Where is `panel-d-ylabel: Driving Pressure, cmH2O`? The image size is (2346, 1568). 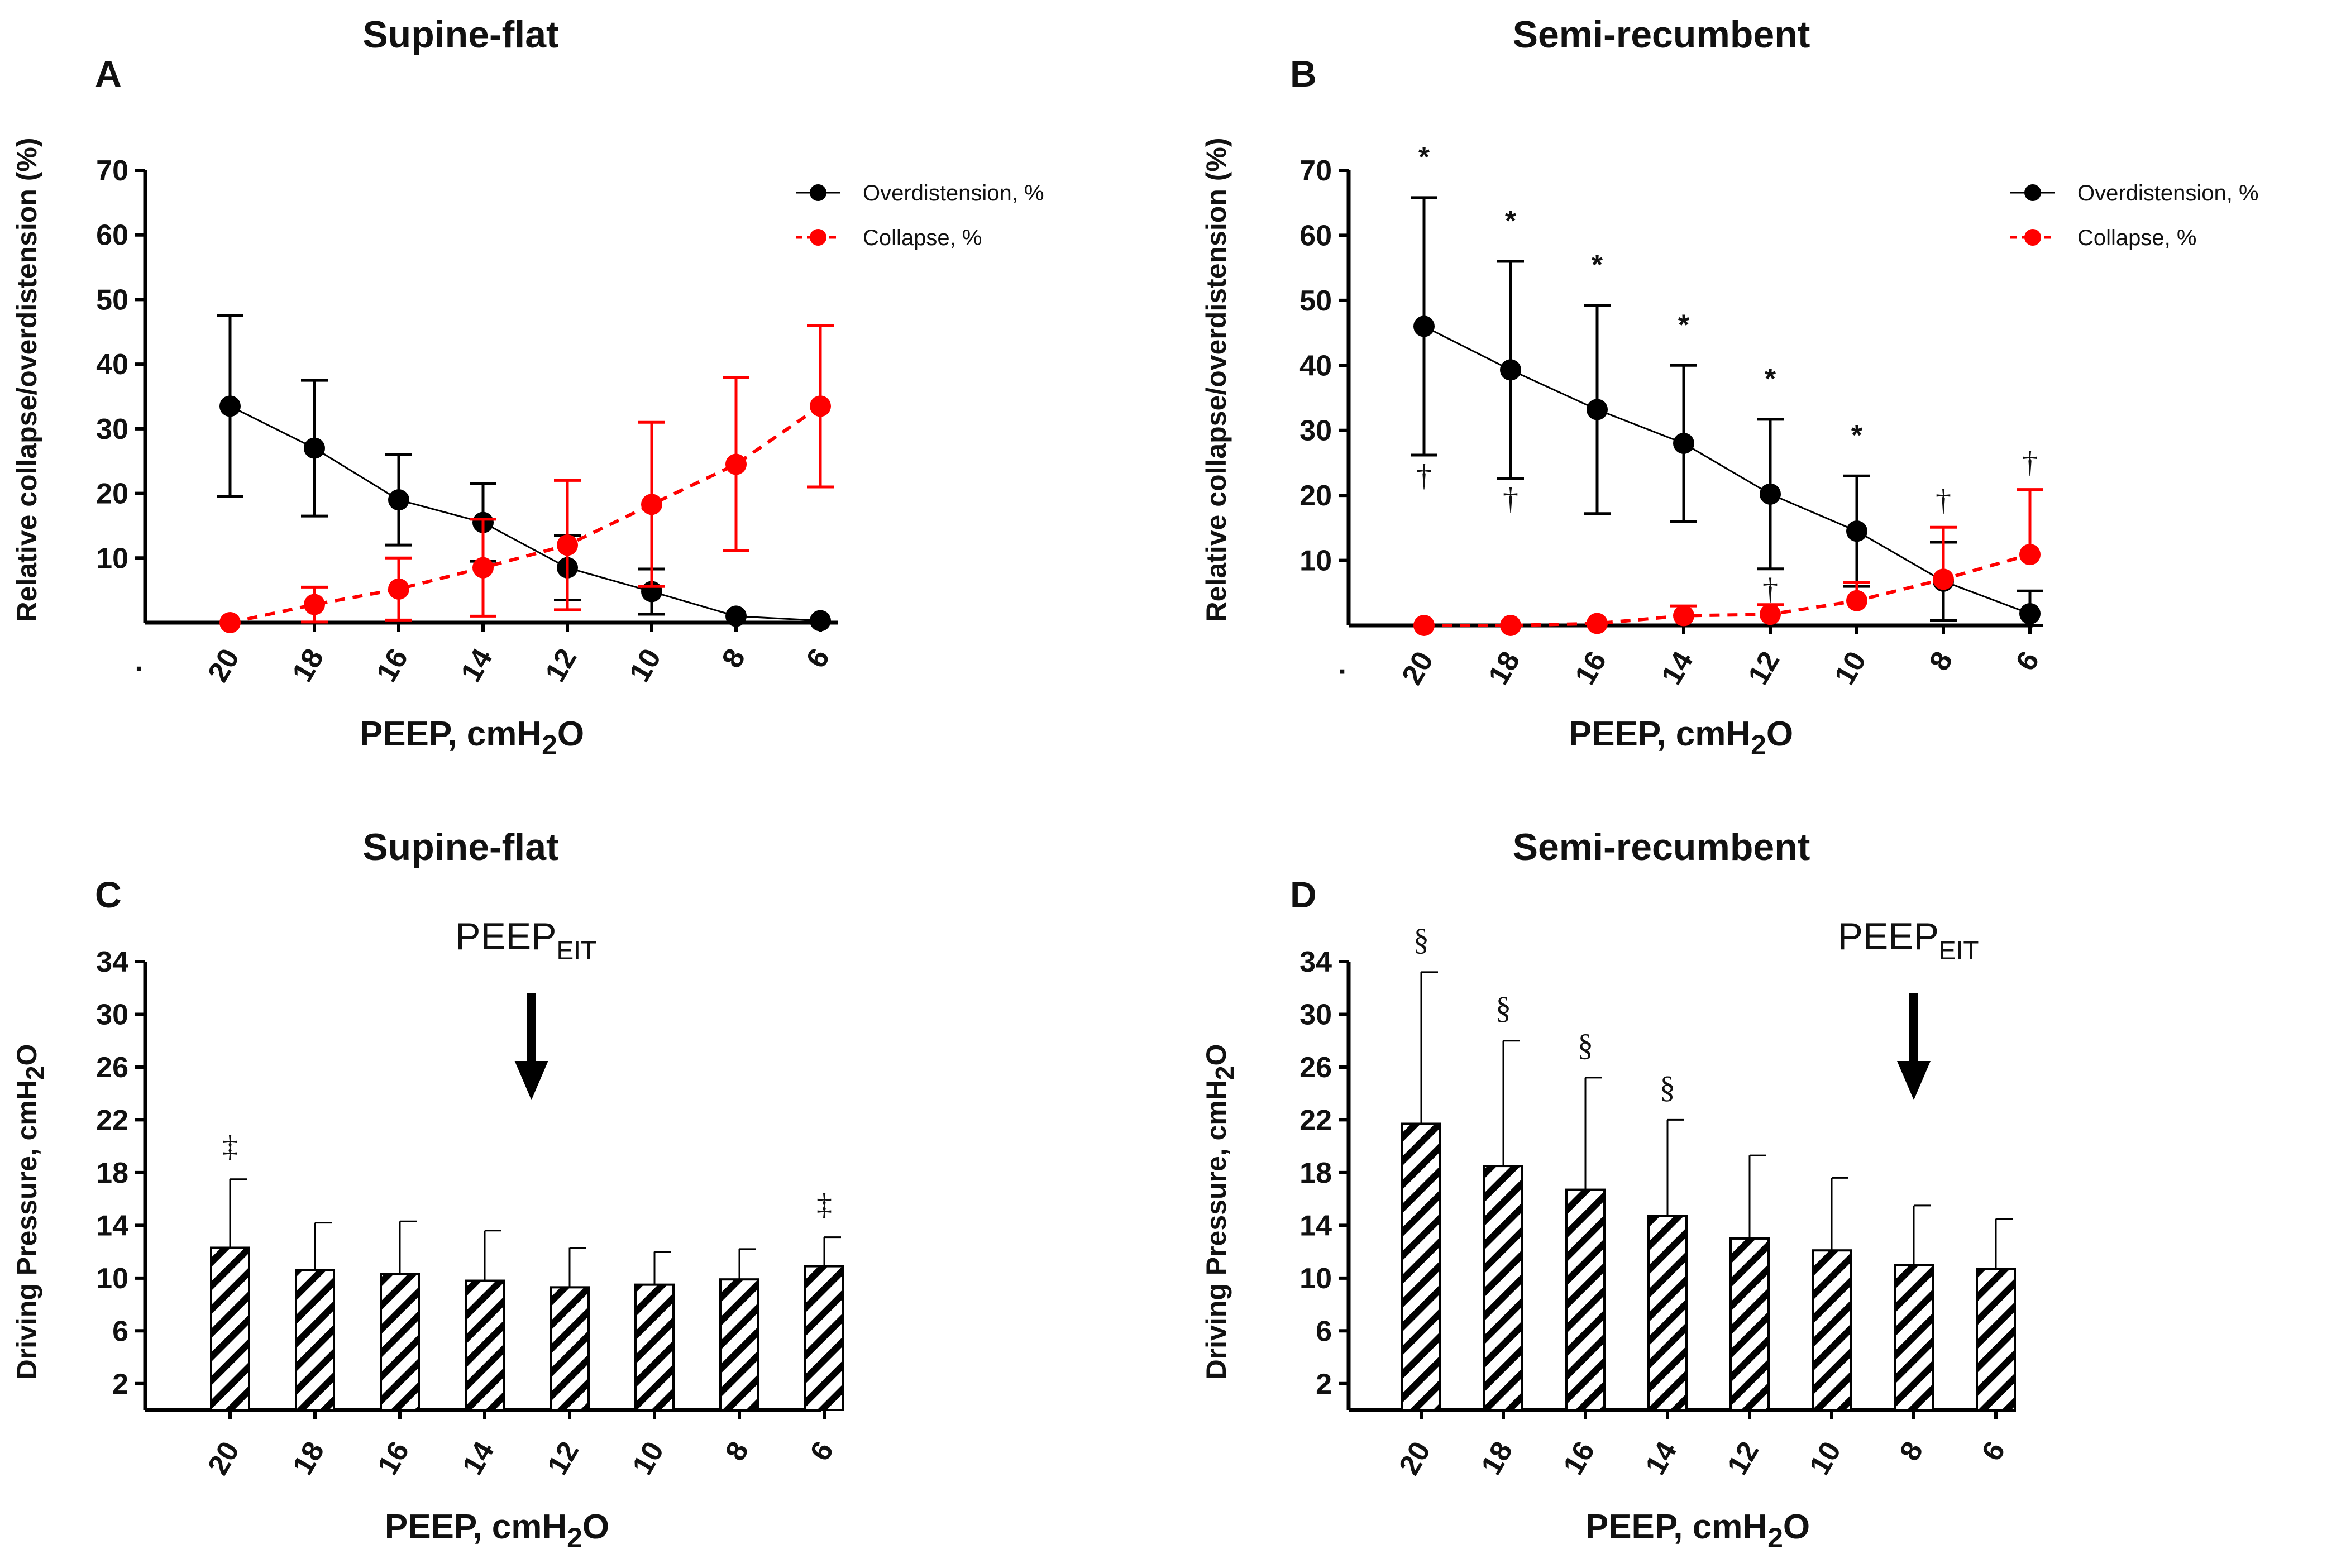
panel-d-ylabel: Driving Pressure, cmH2O is located at coordinates (1220, 1212).